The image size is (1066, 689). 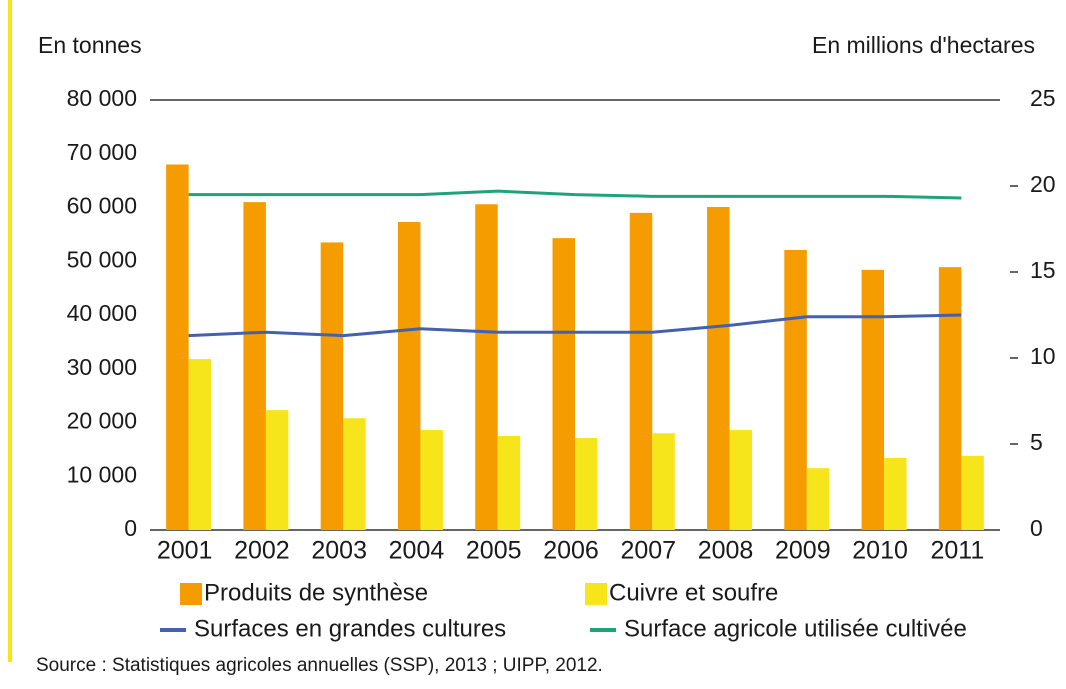 What do you see at coordinates (102, 152) in the screenshot?
I see `y-tick-label: 70 000` at bounding box center [102, 152].